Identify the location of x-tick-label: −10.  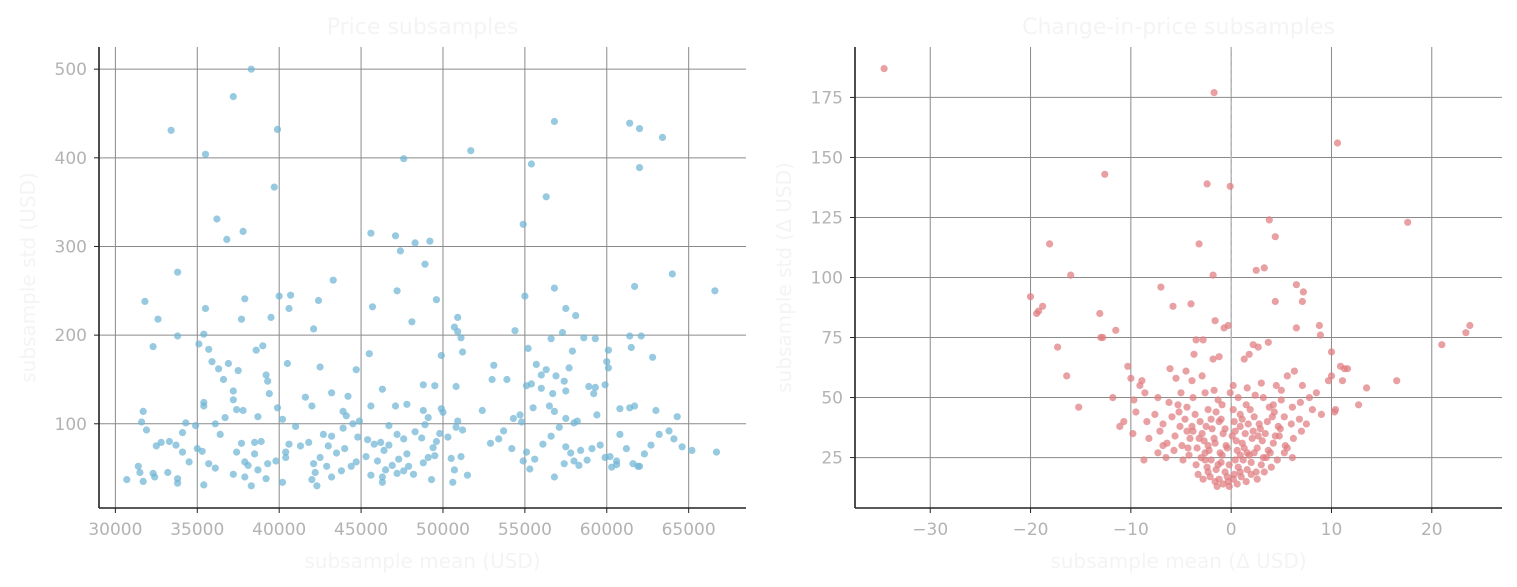
(1131, 530).